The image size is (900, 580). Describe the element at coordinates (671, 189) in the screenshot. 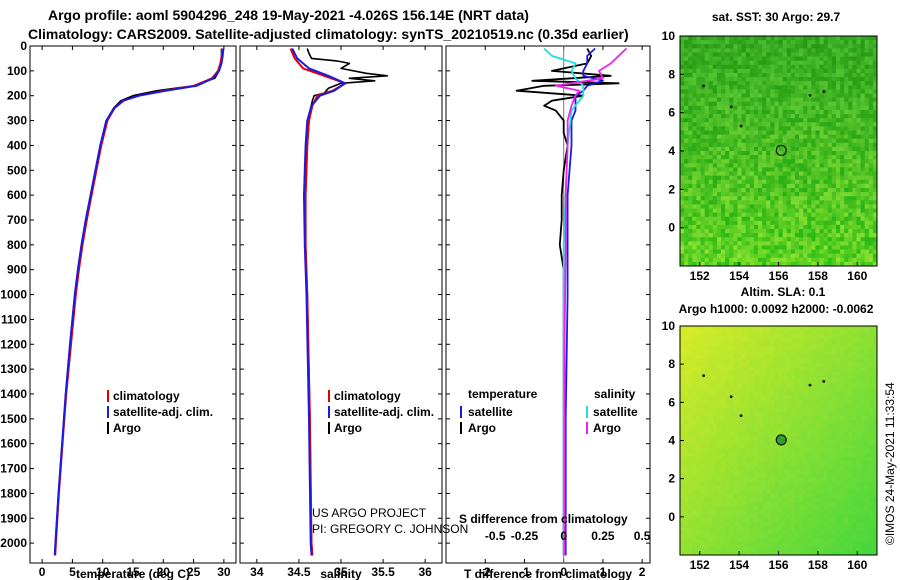

I see `map-ytick-label: 2` at that location.